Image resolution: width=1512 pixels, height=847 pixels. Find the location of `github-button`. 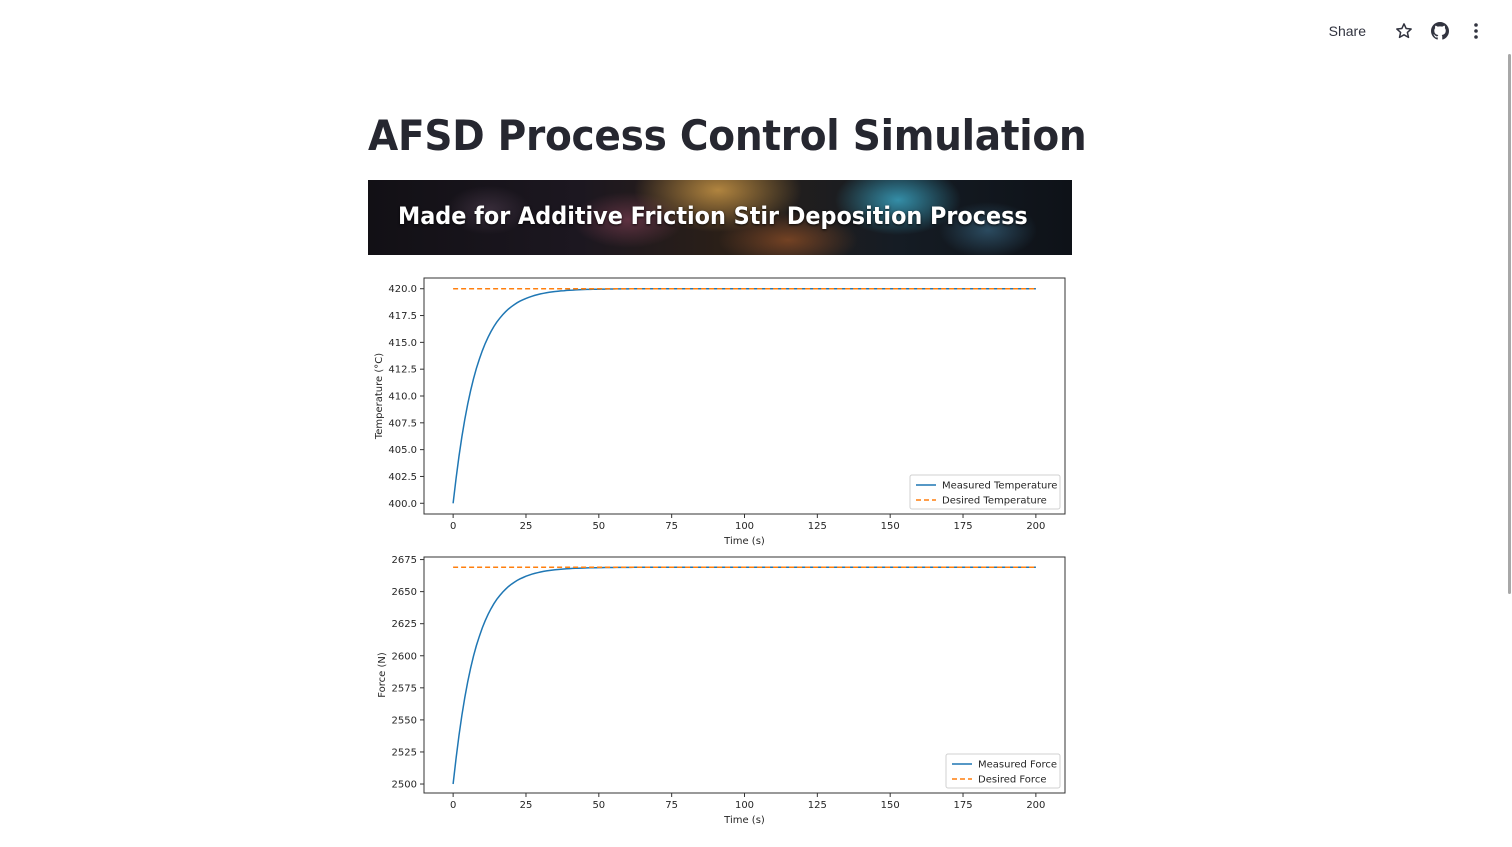

github-button is located at coordinates (1440, 31).